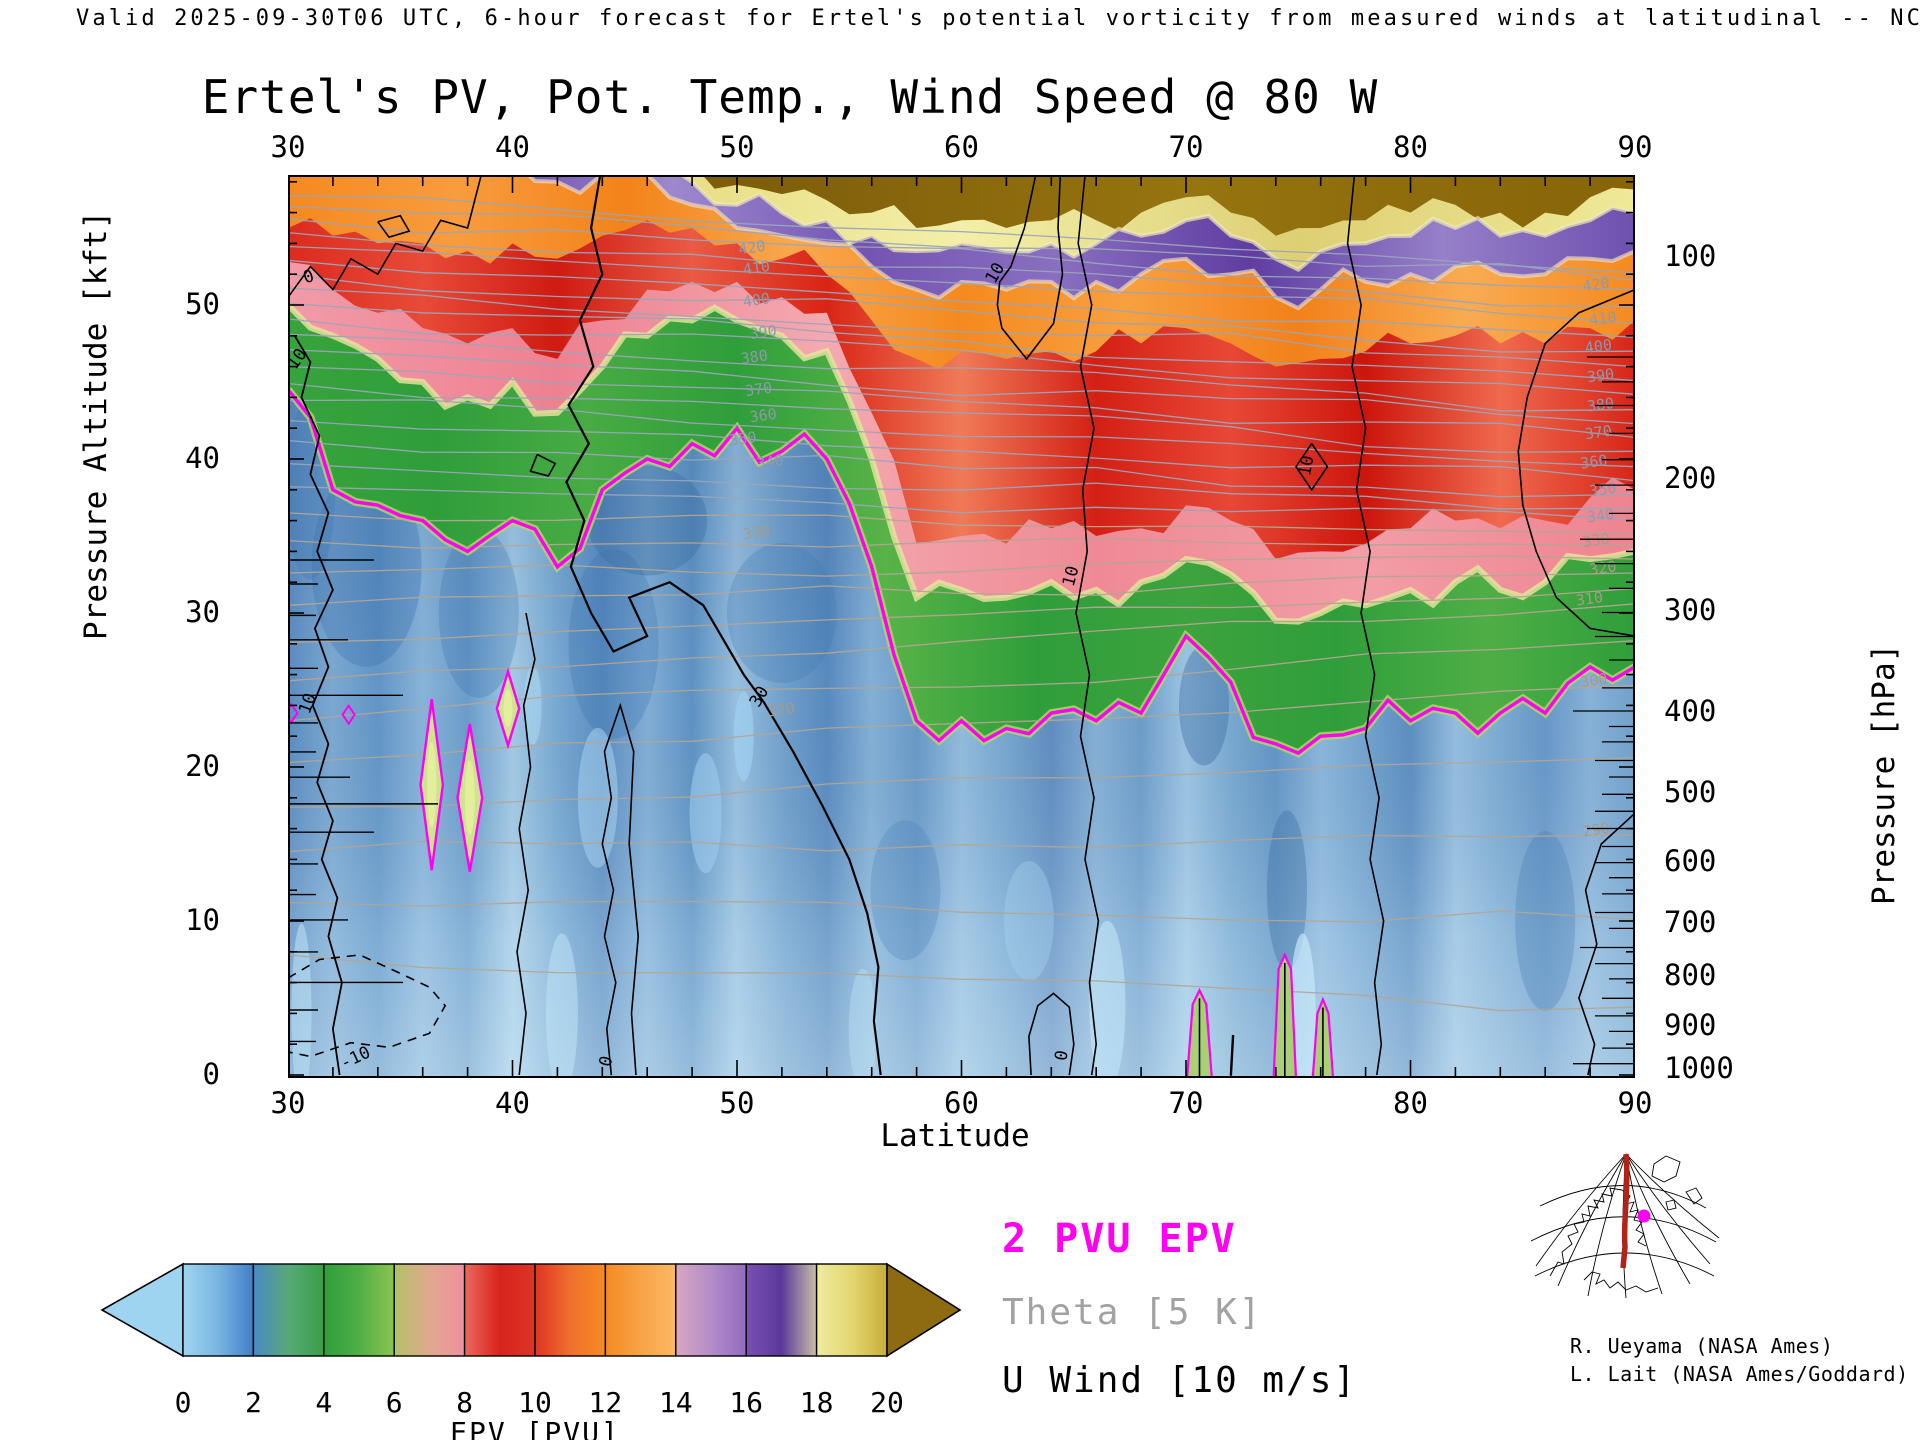 This screenshot has width=1920, height=1440. What do you see at coordinates (1690, 792) in the screenshot?
I see `right-tick-500: 500` at bounding box center [1690, 792].